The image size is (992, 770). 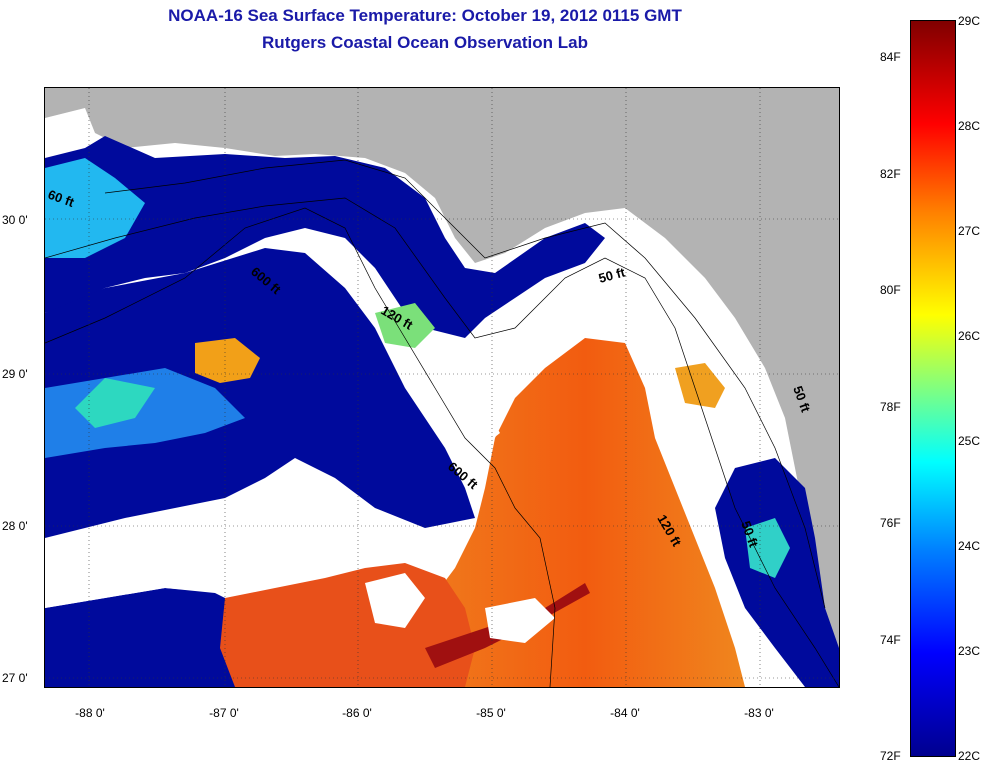 What do you see at coordinates (15, 526) in the screenshot?
I see `latitude-label: 28 0'` at bounding box center [15, 526].